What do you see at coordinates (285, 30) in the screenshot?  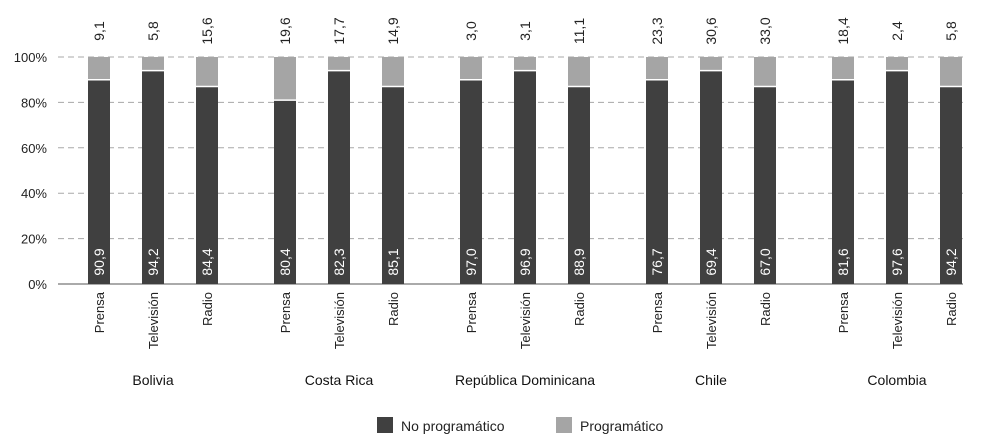 I see `data-label-programatico: 19,6` at bounding box center [285, 30].